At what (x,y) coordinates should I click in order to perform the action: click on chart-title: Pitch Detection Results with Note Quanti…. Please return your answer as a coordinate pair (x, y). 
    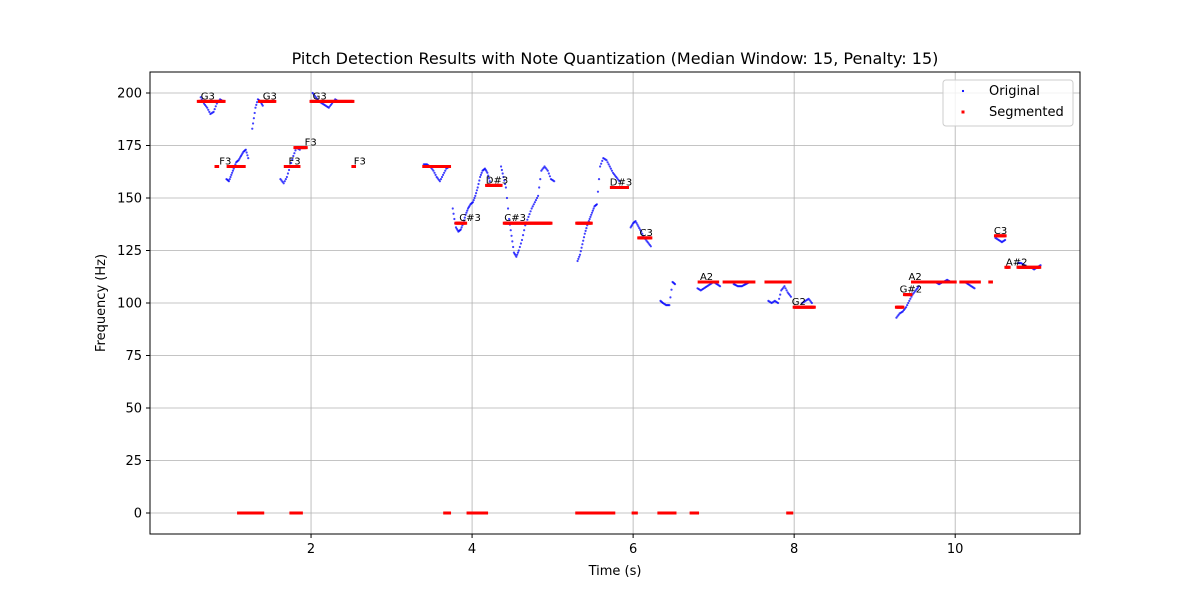
    Looking at the image, I should click on (615, 58).